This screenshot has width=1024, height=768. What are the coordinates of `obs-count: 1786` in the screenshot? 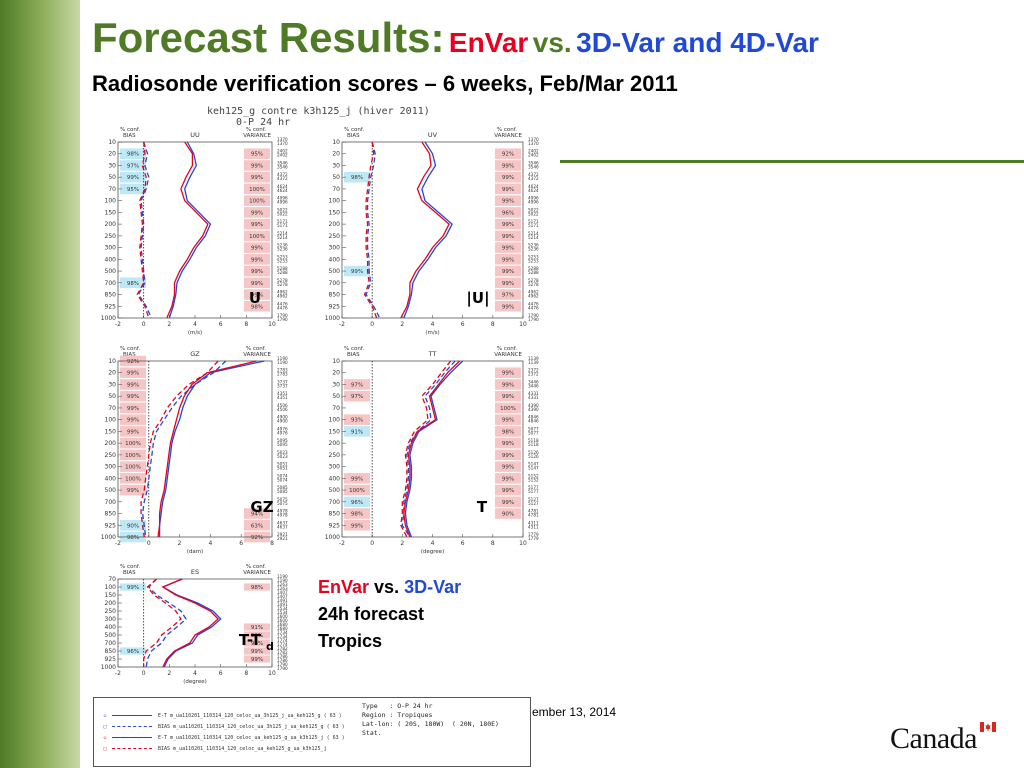 It's located at (282, 656).